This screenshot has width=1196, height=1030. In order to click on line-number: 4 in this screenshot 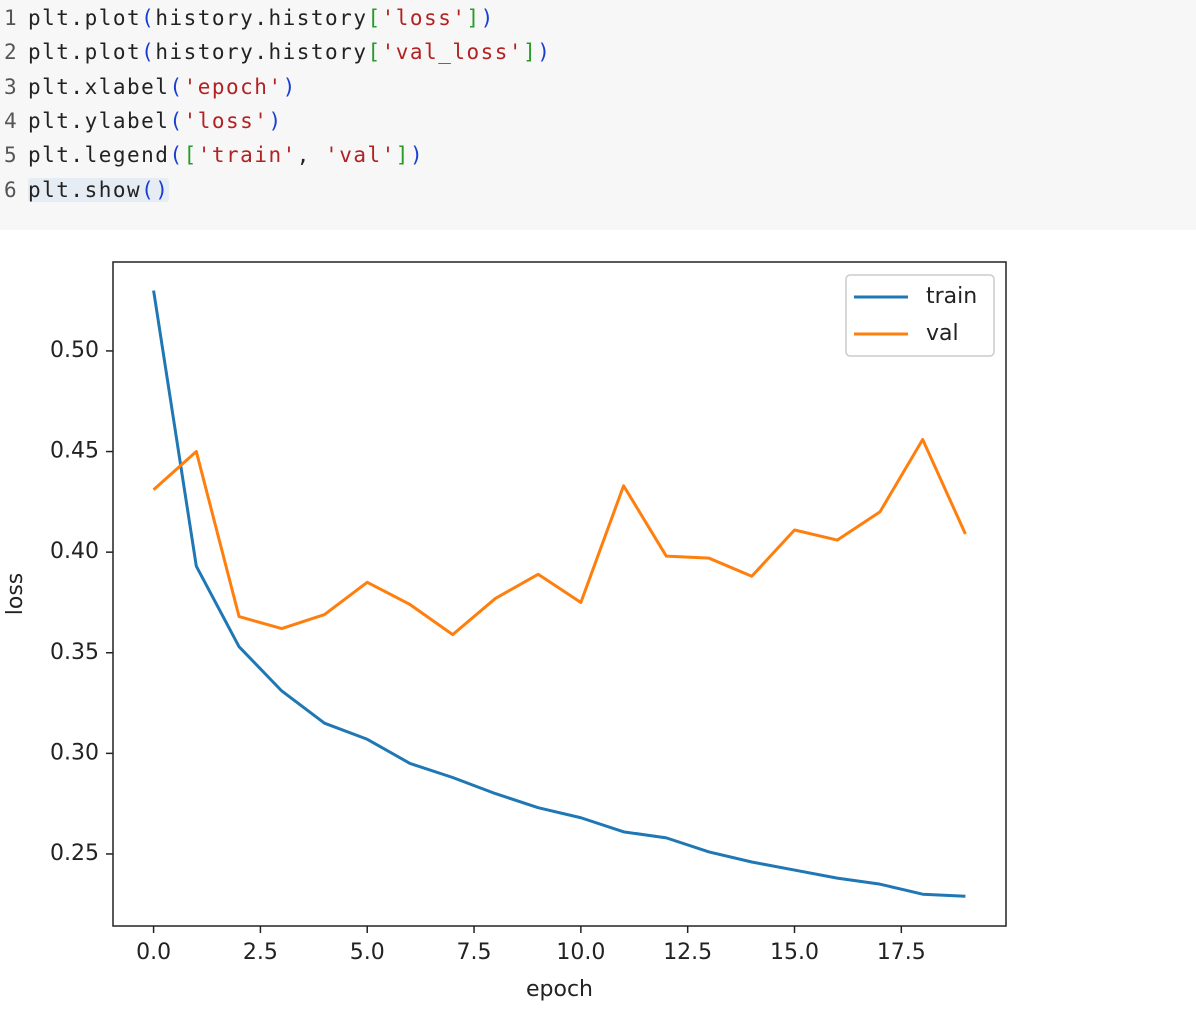, I will do `click(10, 120)`.